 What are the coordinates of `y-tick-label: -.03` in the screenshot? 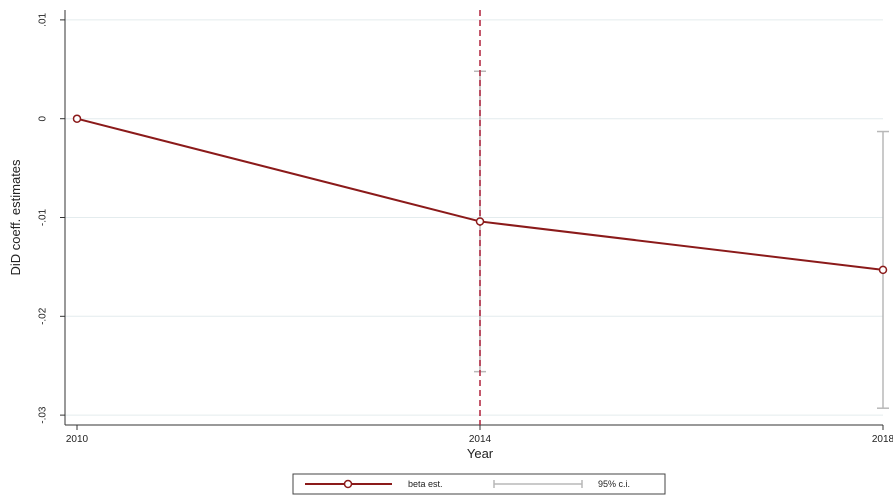 It's located at (43, 415).